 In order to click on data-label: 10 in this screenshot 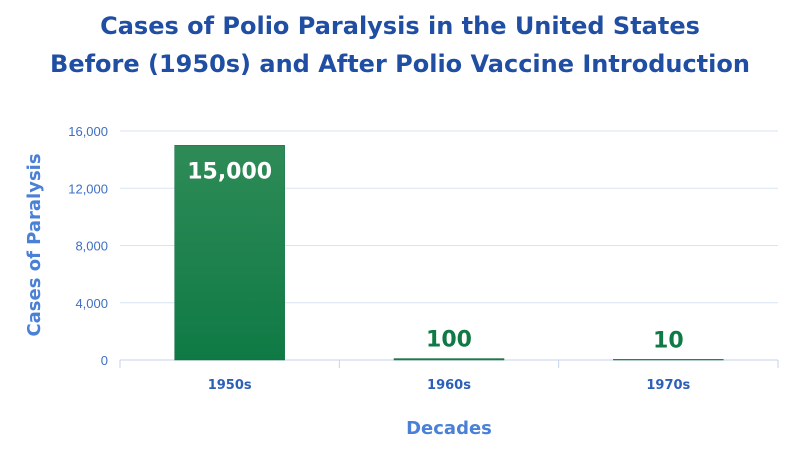, I will do `click(668, 340)`.